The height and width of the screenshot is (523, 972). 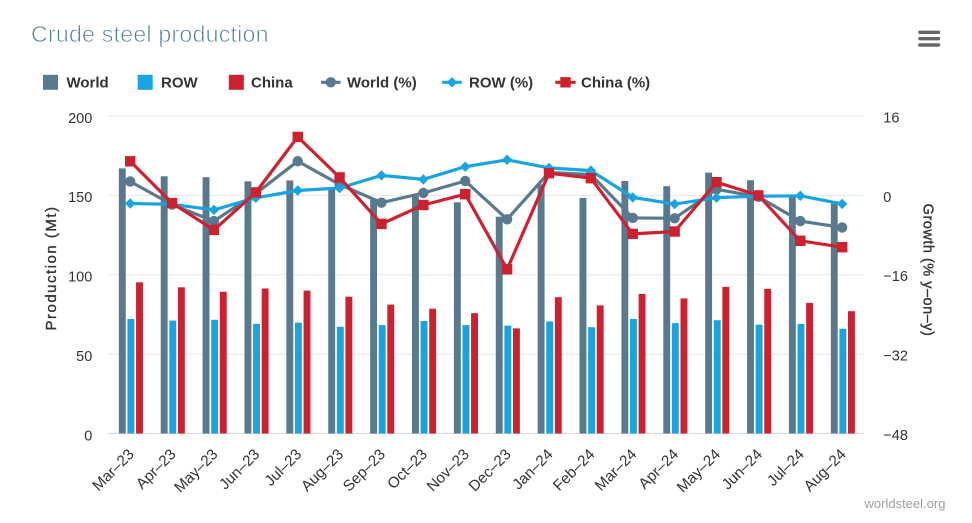 What do you see at coordinates (180, 83) in the screenshot?
I see `svg-text: ROW` at bounding box center [180, 83].